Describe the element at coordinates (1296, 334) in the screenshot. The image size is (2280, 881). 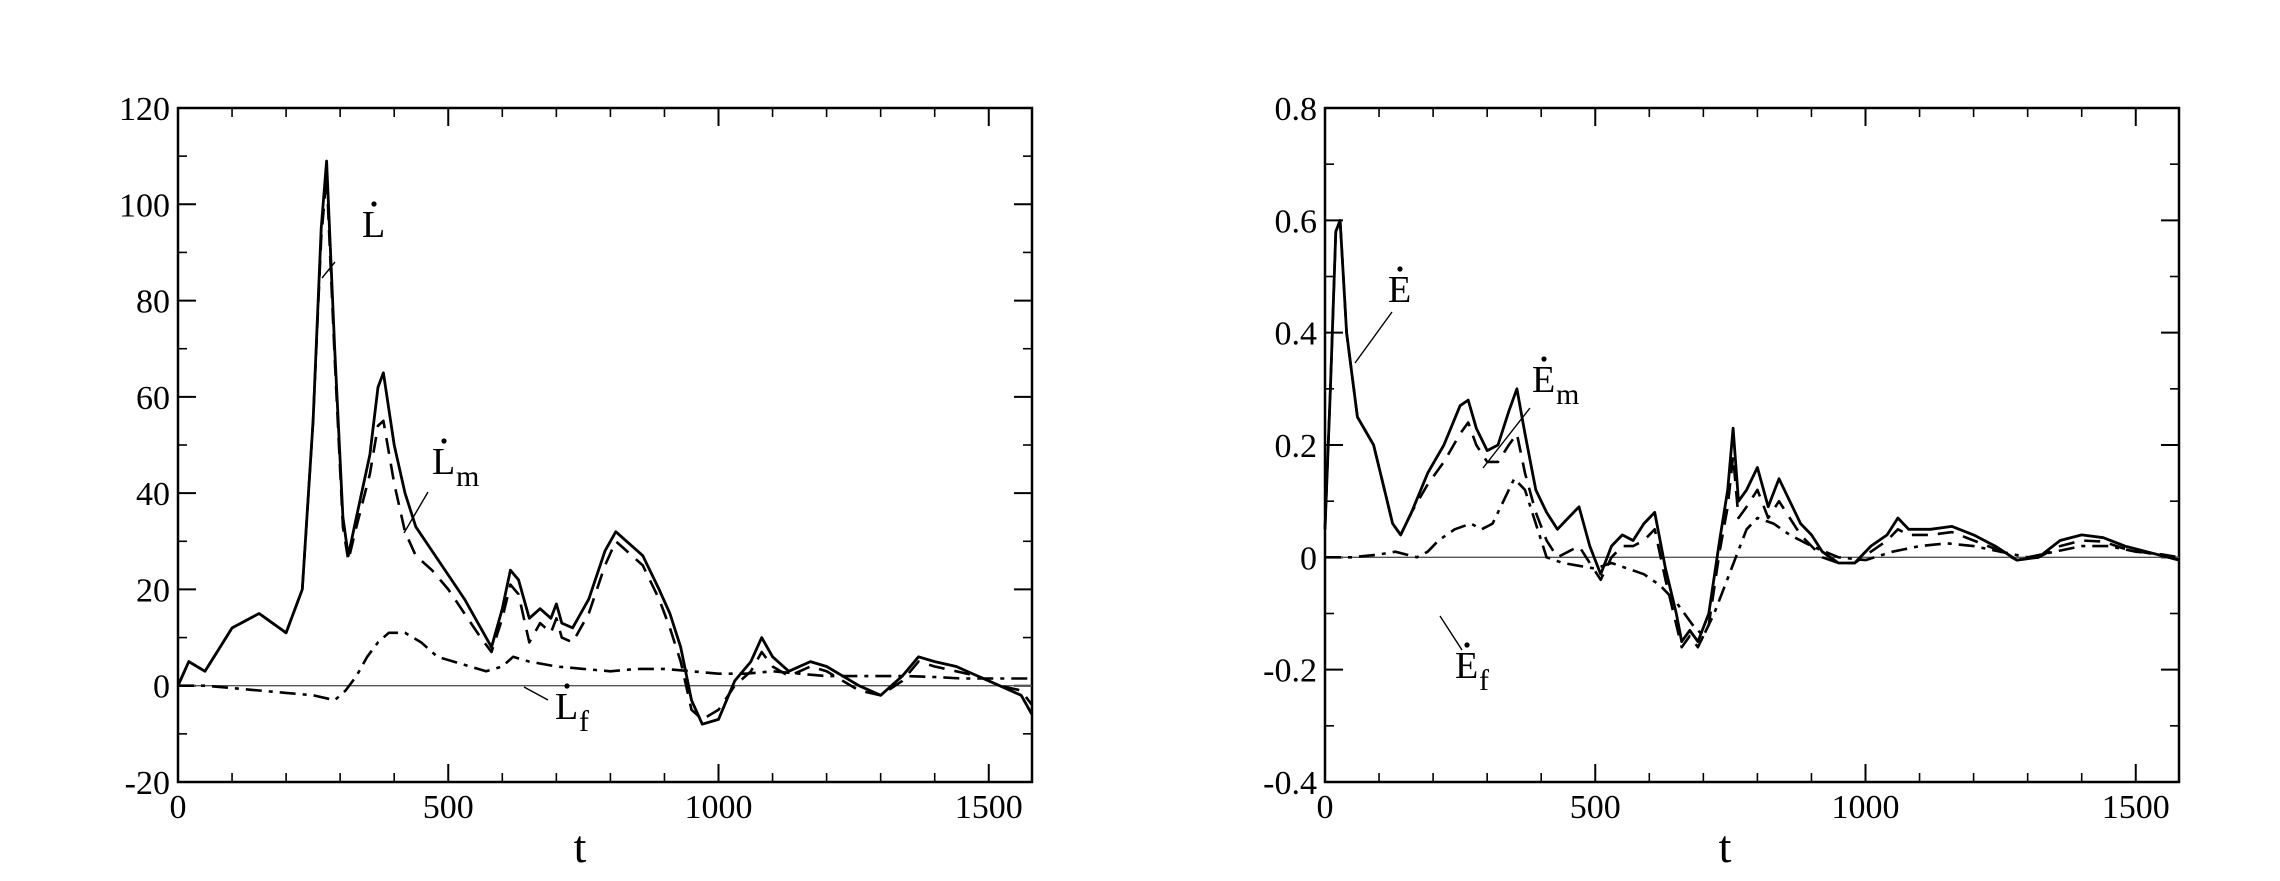
I see `y-tick-label: 0.4` at that location.